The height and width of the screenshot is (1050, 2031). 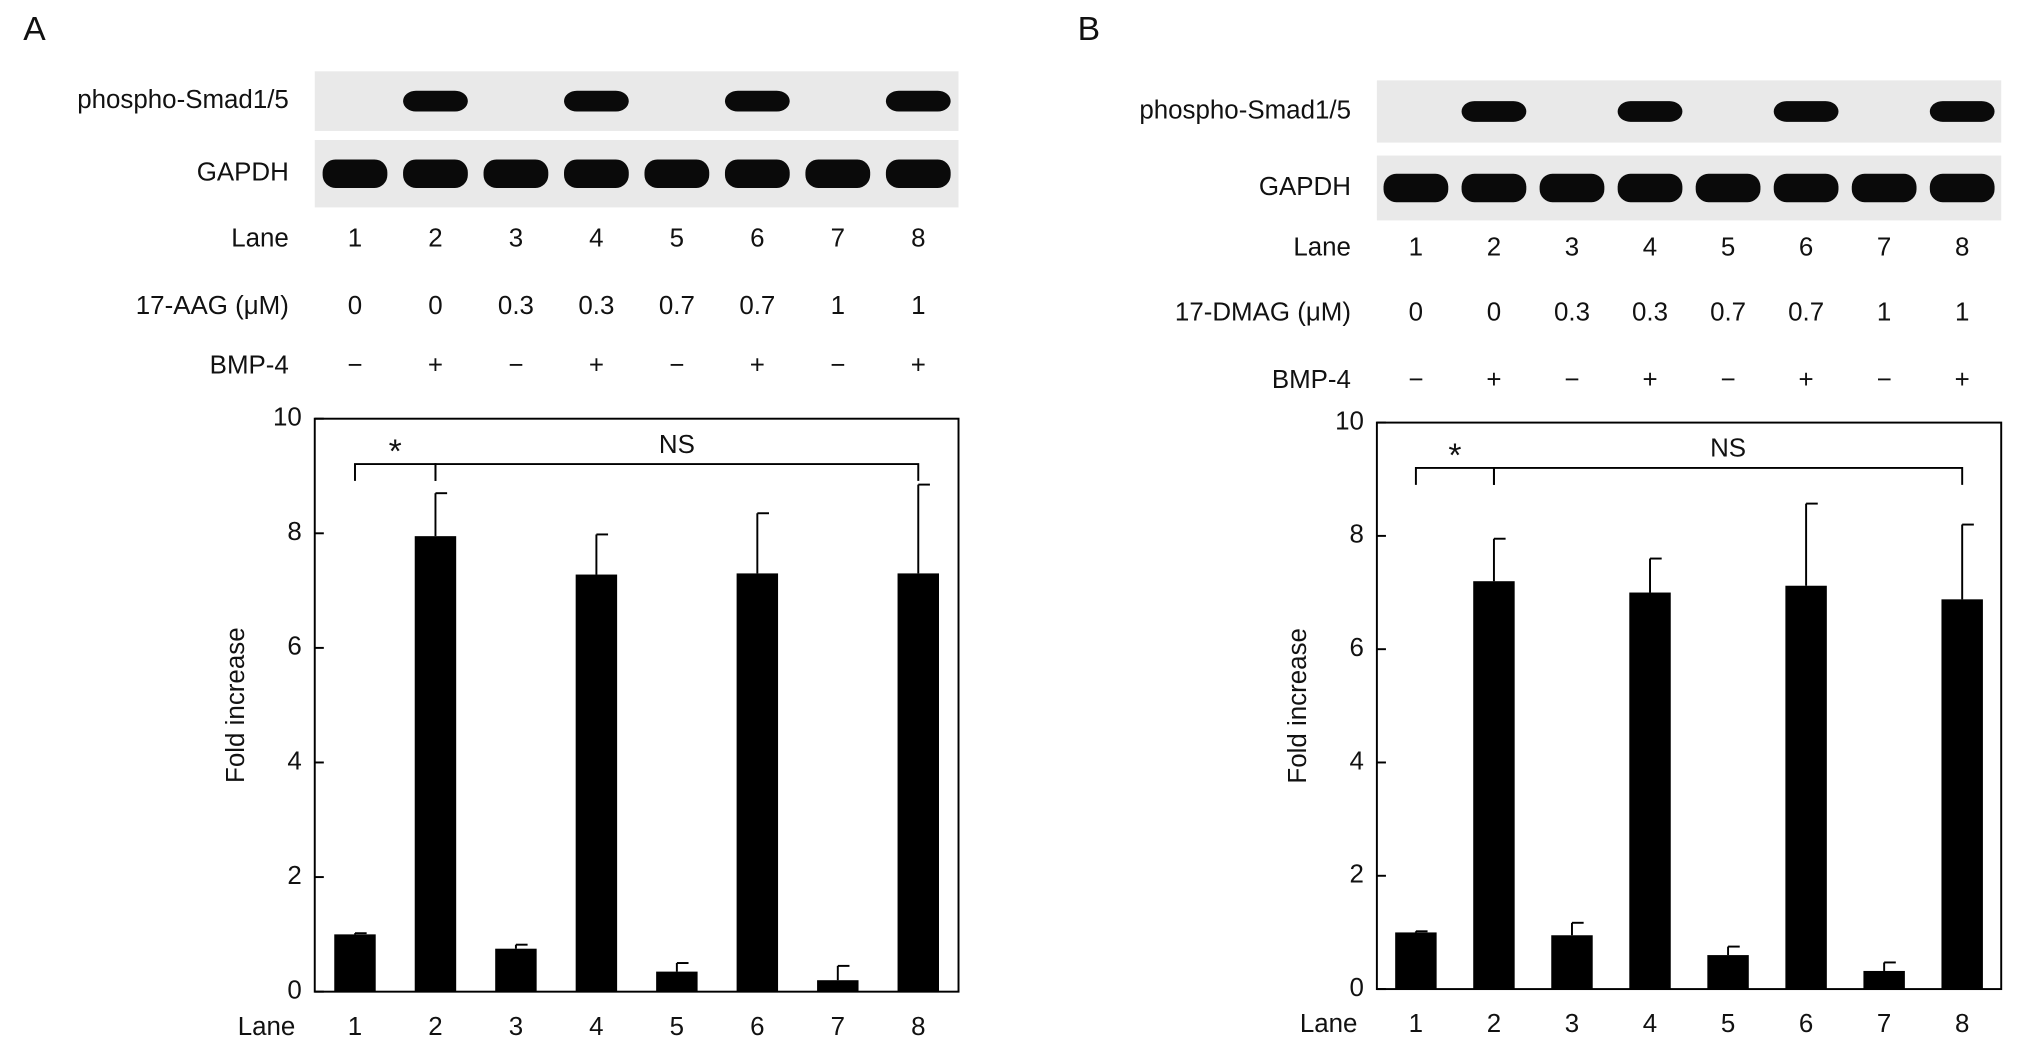 I want to click on panel-label: B, so click(x=1089, y=29).